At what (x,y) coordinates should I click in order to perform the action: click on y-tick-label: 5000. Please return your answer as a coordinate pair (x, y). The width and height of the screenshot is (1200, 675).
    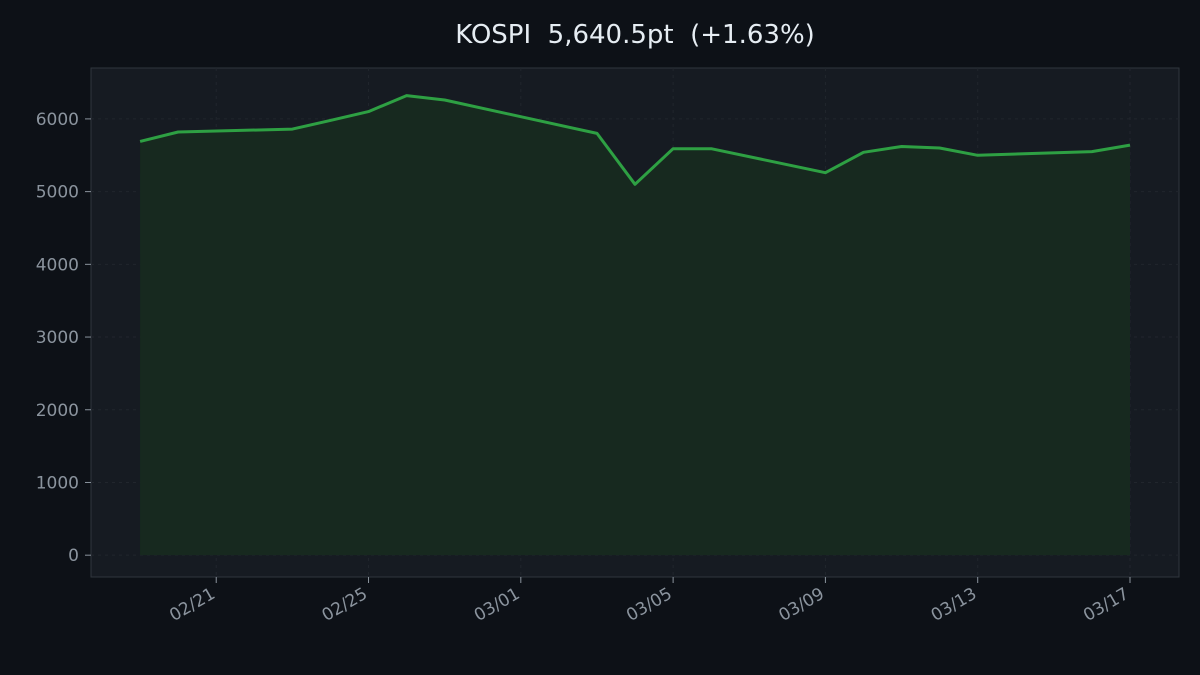
    Looking at the image, I should click on (57, 193).